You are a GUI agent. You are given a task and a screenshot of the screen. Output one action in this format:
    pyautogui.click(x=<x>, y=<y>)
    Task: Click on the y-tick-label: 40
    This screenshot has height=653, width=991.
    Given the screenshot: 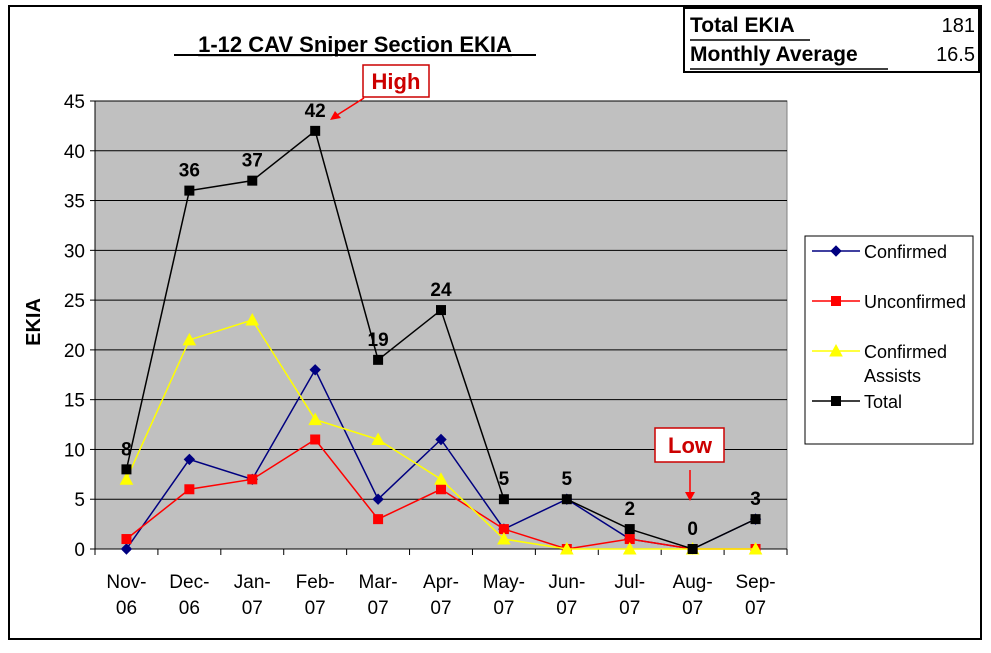 What is the action you would take?
    pyautogui.click(x=74, y=152)
    